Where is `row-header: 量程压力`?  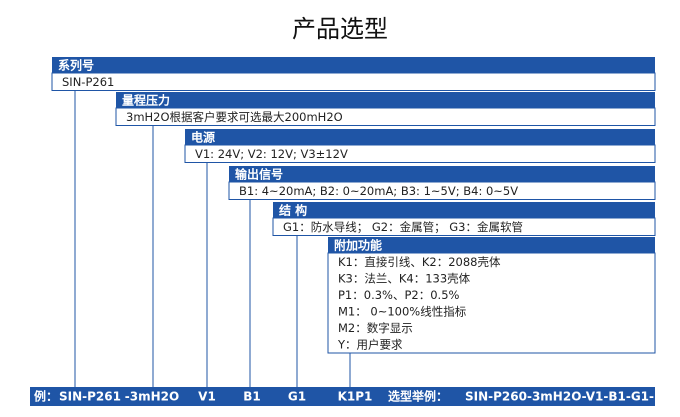
row-header: 量程压力 is located at coordinates (146, 100).